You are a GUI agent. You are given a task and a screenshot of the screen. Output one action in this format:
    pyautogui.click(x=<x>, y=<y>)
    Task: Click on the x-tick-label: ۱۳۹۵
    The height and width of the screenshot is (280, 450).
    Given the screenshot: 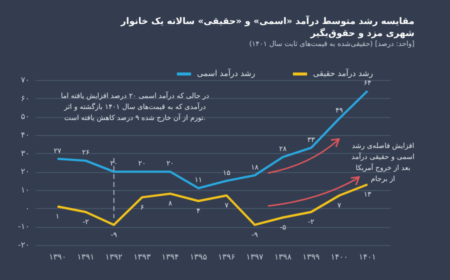 What is the action you would take?
    pyautogui.click(x=199, y=257)
    